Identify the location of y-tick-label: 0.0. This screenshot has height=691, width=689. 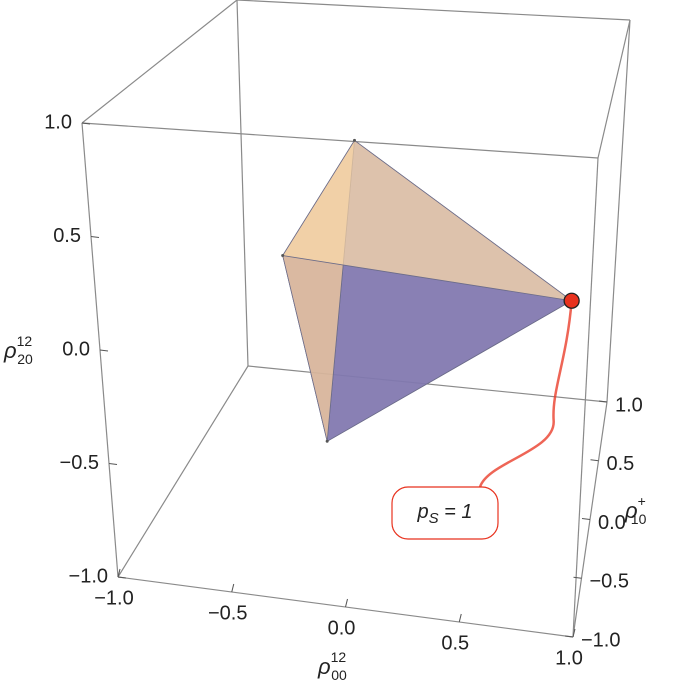
(612, 523).